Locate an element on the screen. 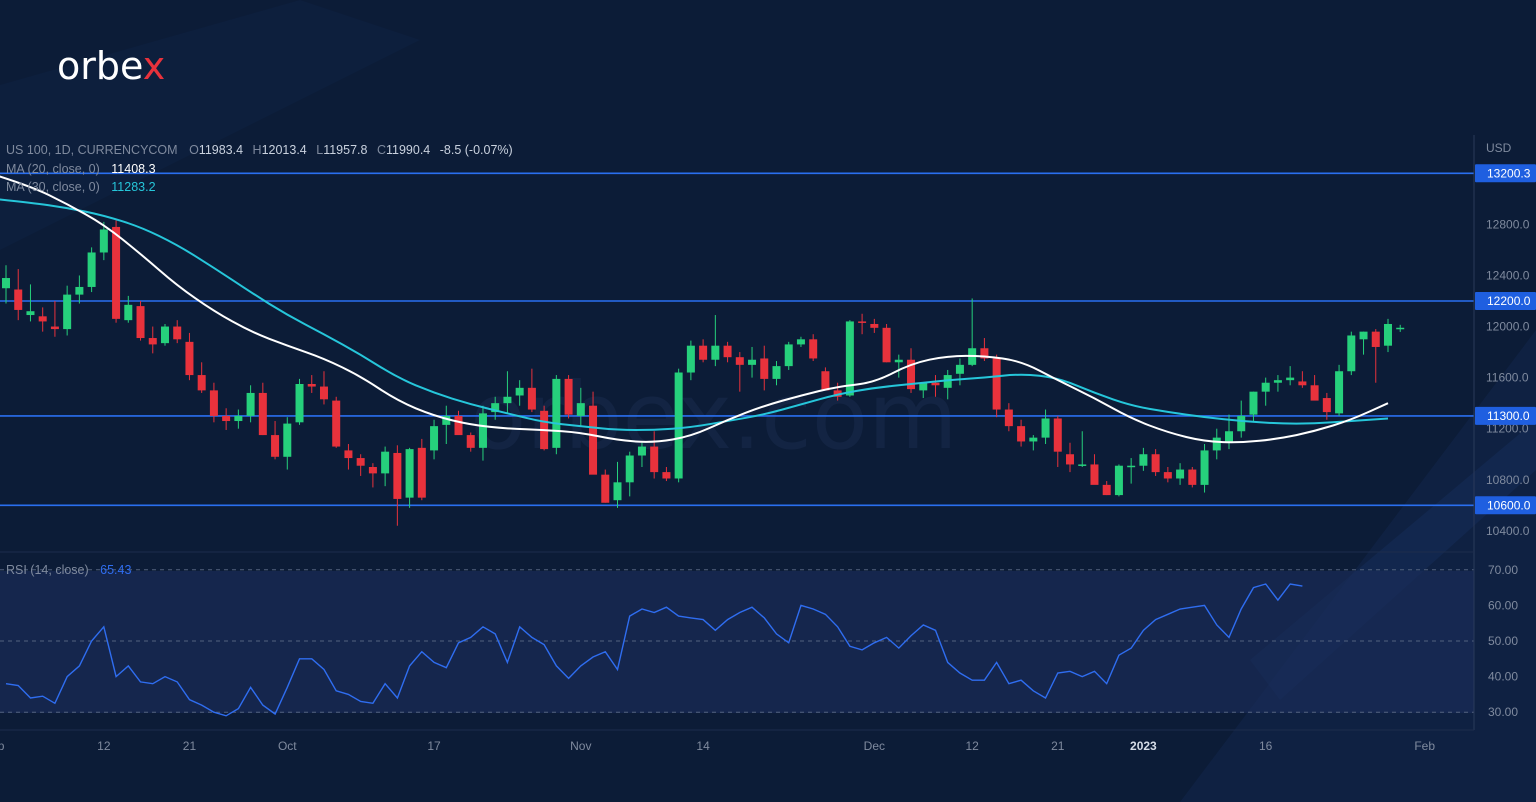  time-tick-label: 12 is located at coordinates (972, 746).